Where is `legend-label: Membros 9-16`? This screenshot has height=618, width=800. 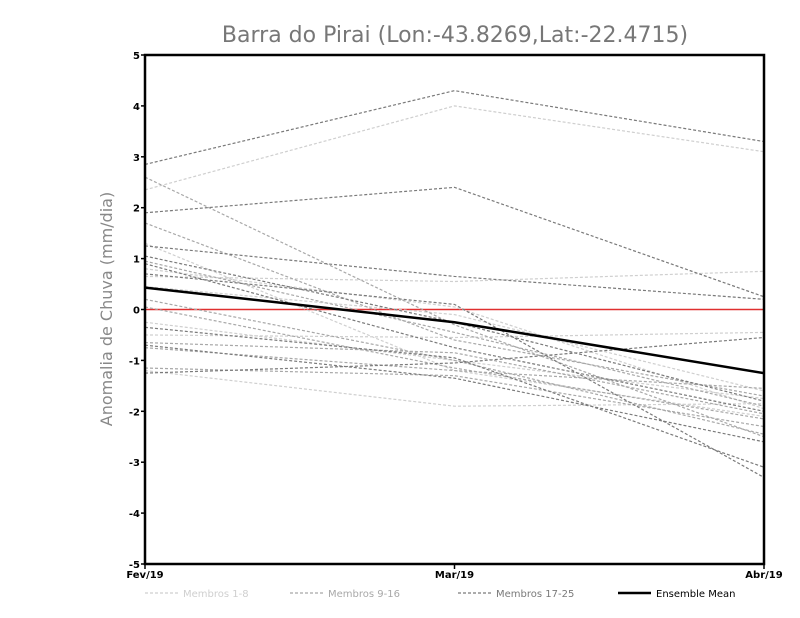
legend-label: Membros 9-16 is located at coordinates (364, 594).